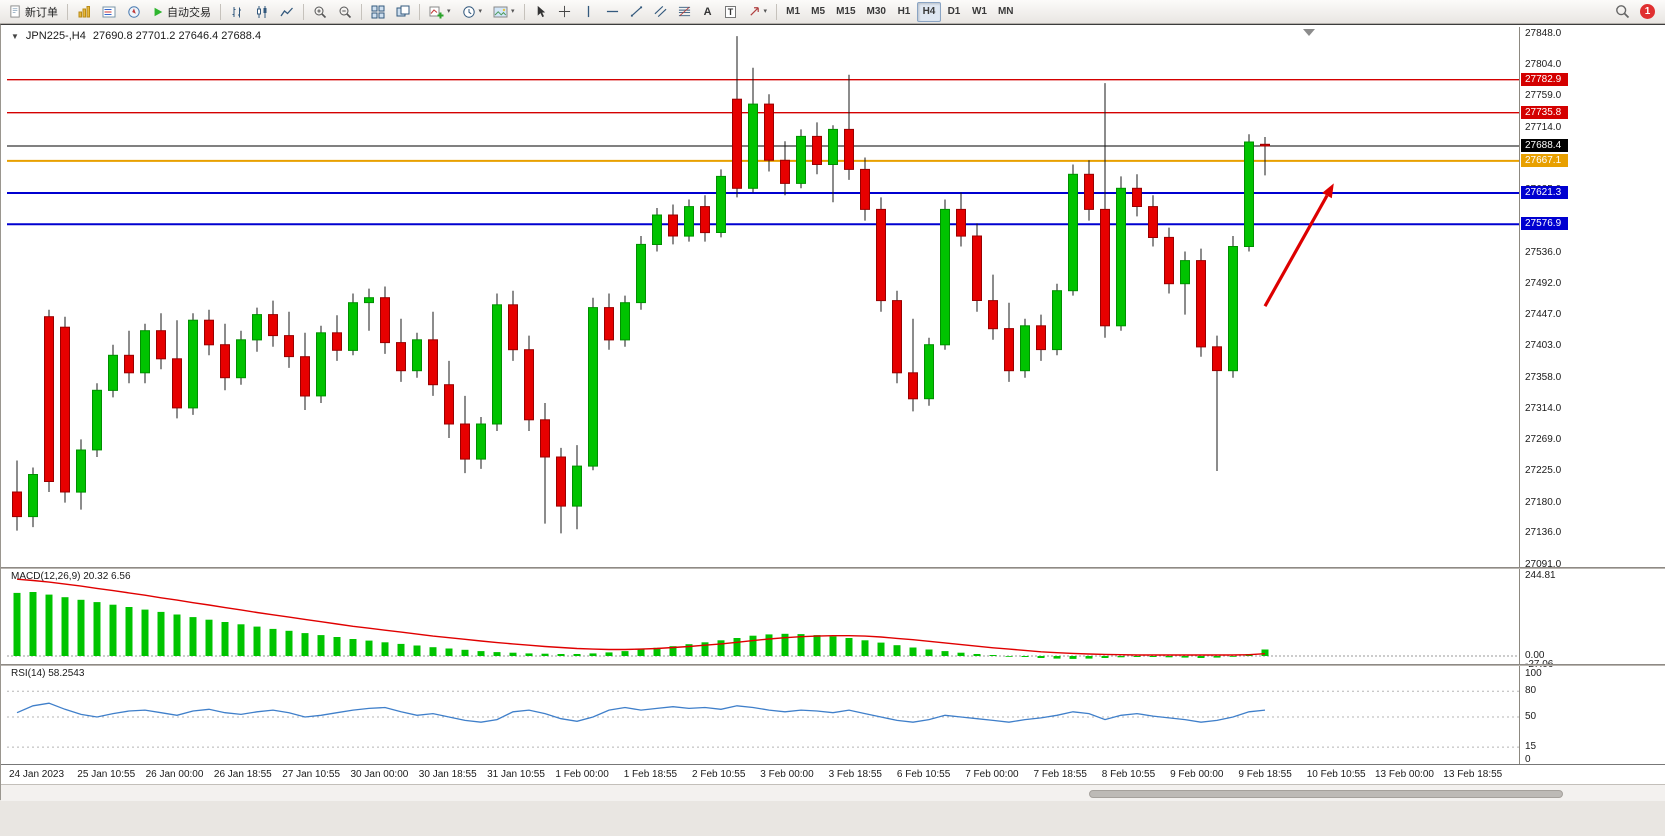 The height and width of the screenshot is (836, 1665). I want to click on price-tick-label: 27180.0, so click(1543, 502).